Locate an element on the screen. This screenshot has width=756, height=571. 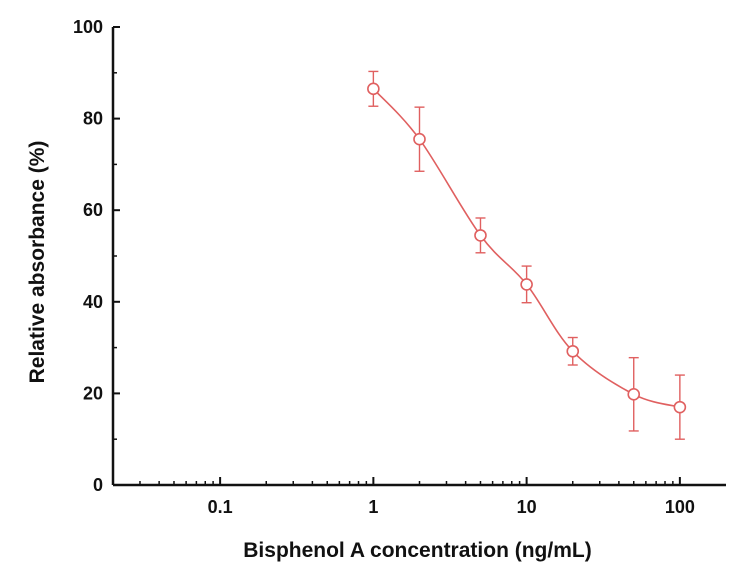
x-tick-label: 100 is located at coordinates (680, 507).